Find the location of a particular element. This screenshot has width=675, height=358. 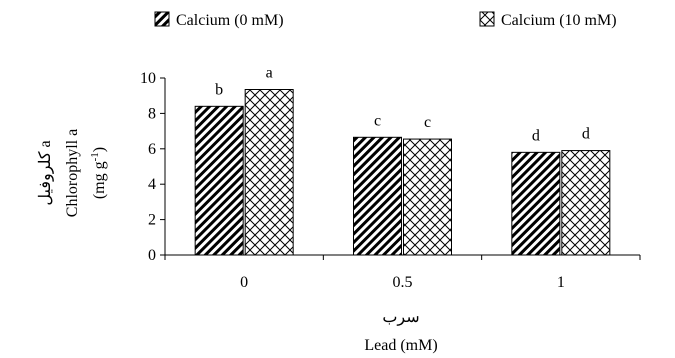

legend-label-0: Calcium (0 mM) is located at coordinates (230, 20).